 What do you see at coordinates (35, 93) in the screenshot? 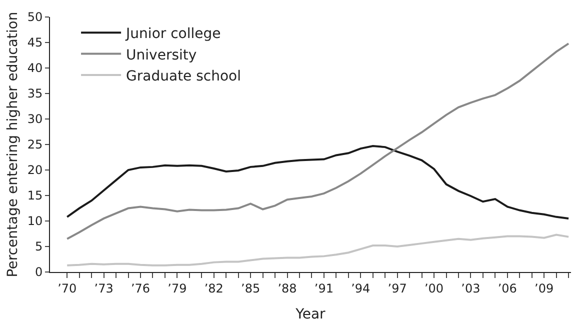
I see `y-tick-label: 35` at bounding box center [35, 93].